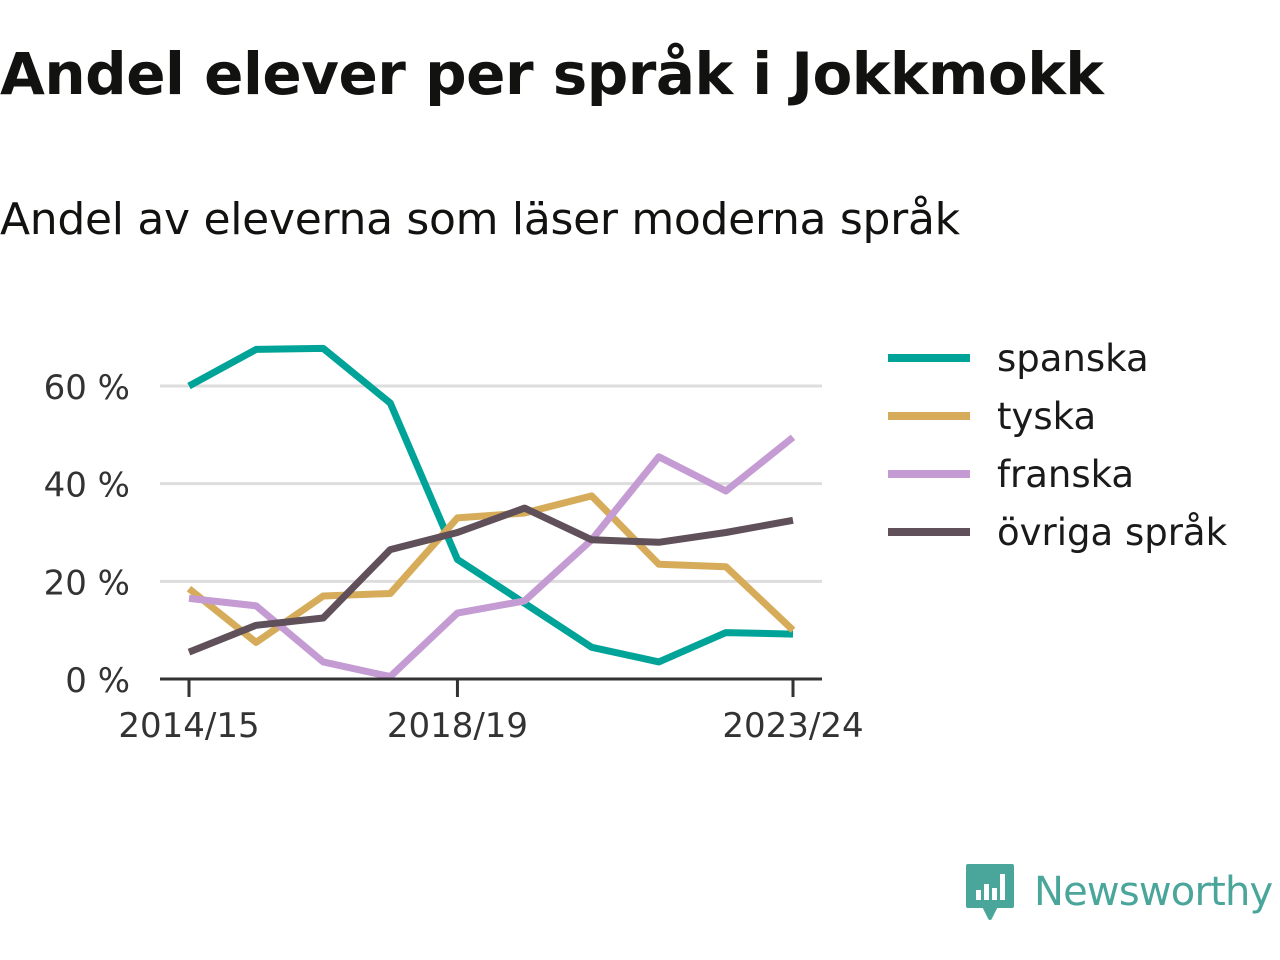  What do you see at coordinates (87, 486) in the screenshot?
I see `y-tick-label: 40 %` at bounding box center [87, 486].